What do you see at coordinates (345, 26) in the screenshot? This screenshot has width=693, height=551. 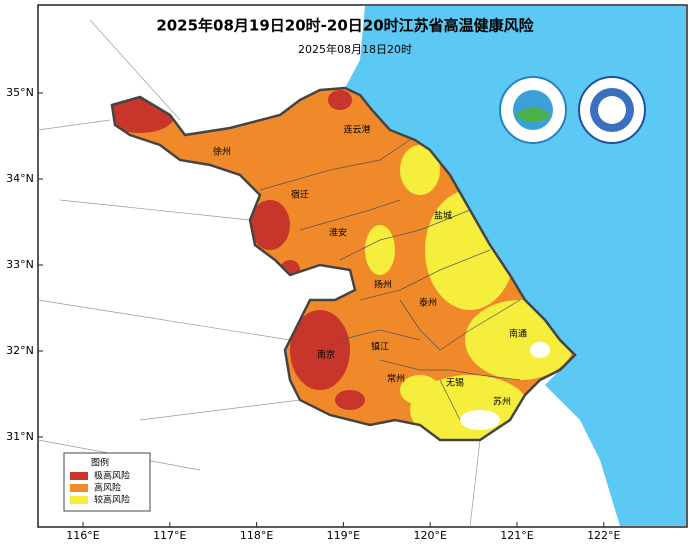 I see `title: 2025年08月19日20时-20日20时江苏省高温健康风险` at bounding box center [345, 26].